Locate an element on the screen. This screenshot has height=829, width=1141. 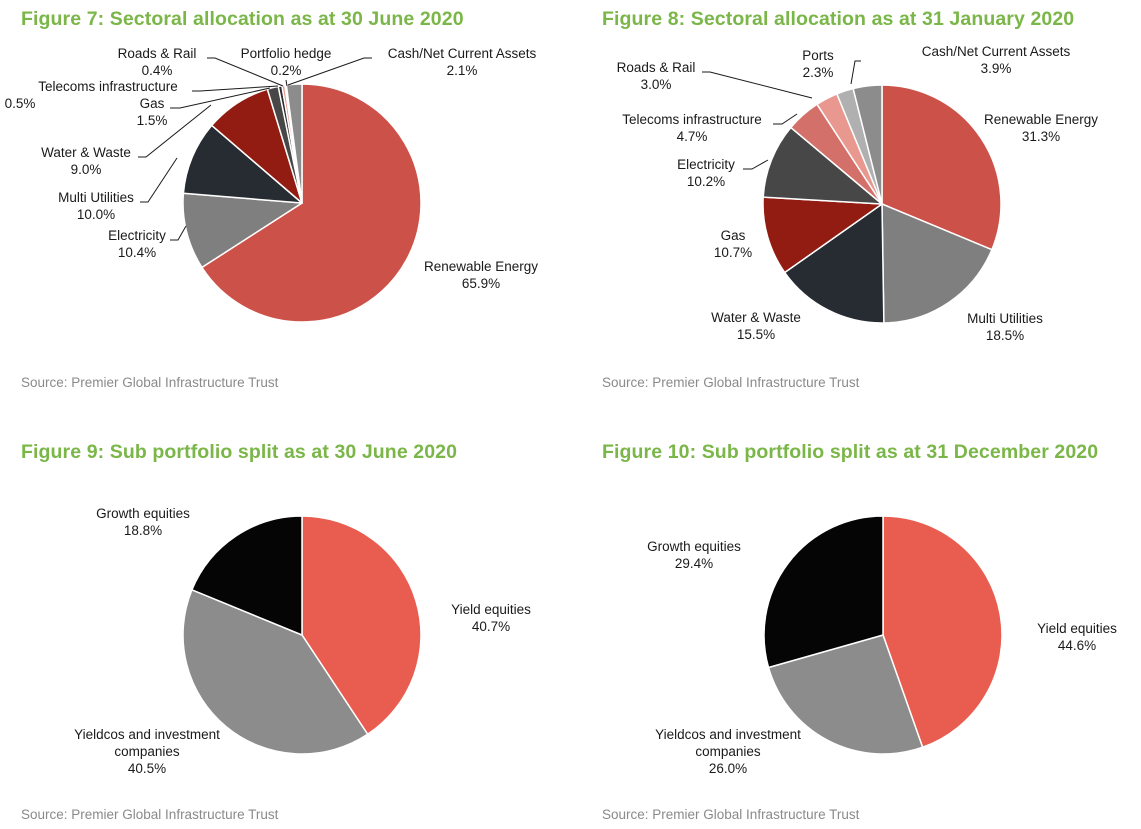
fig8-label-telecoms-infrastructure: Telecoms infrastructure 4.7% is located at coordinates (710, 128).